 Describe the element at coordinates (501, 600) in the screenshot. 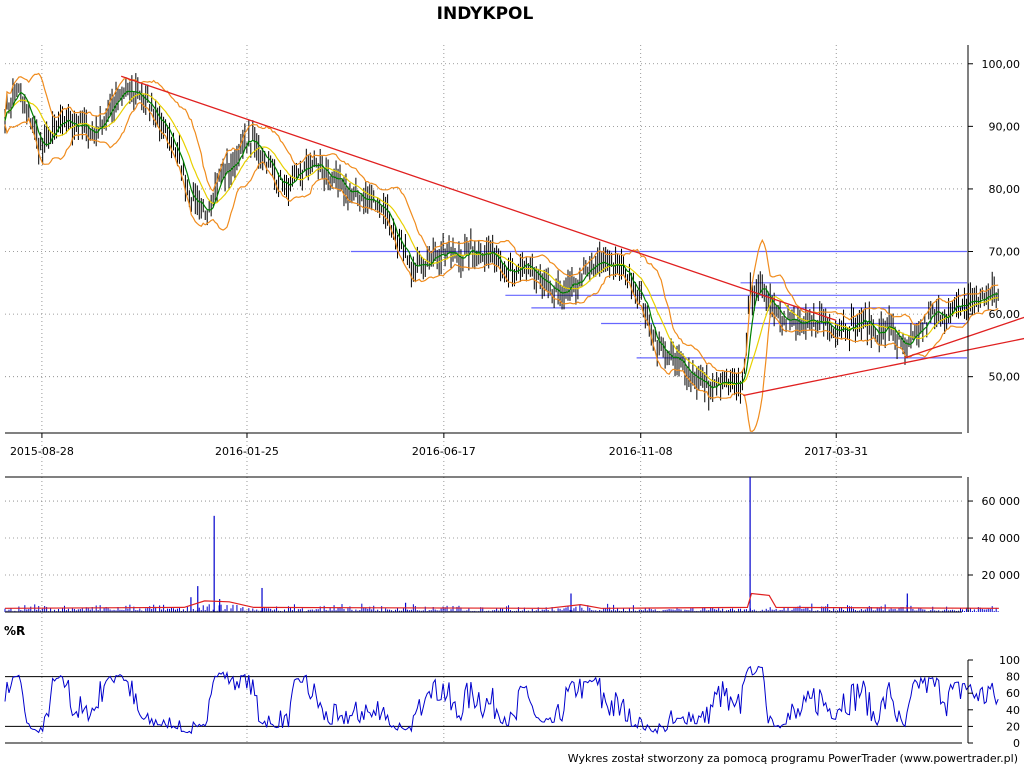

I see `volume-average-line` at that location.